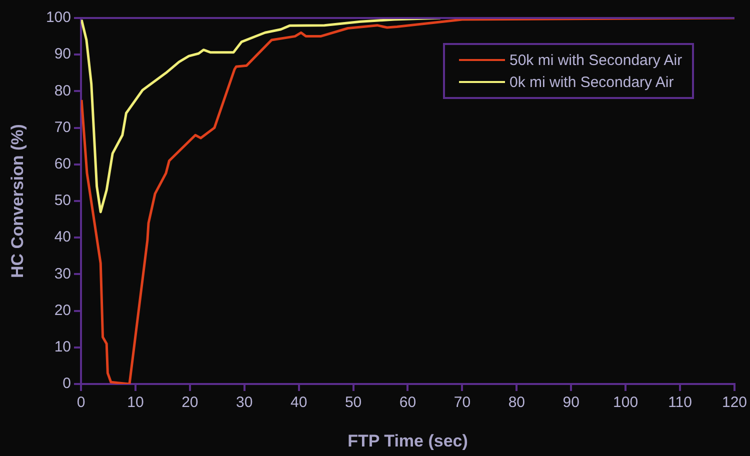 This screenshot has width=750, height=456. I want to click on x-tick-label: 80, so click(516, 403).